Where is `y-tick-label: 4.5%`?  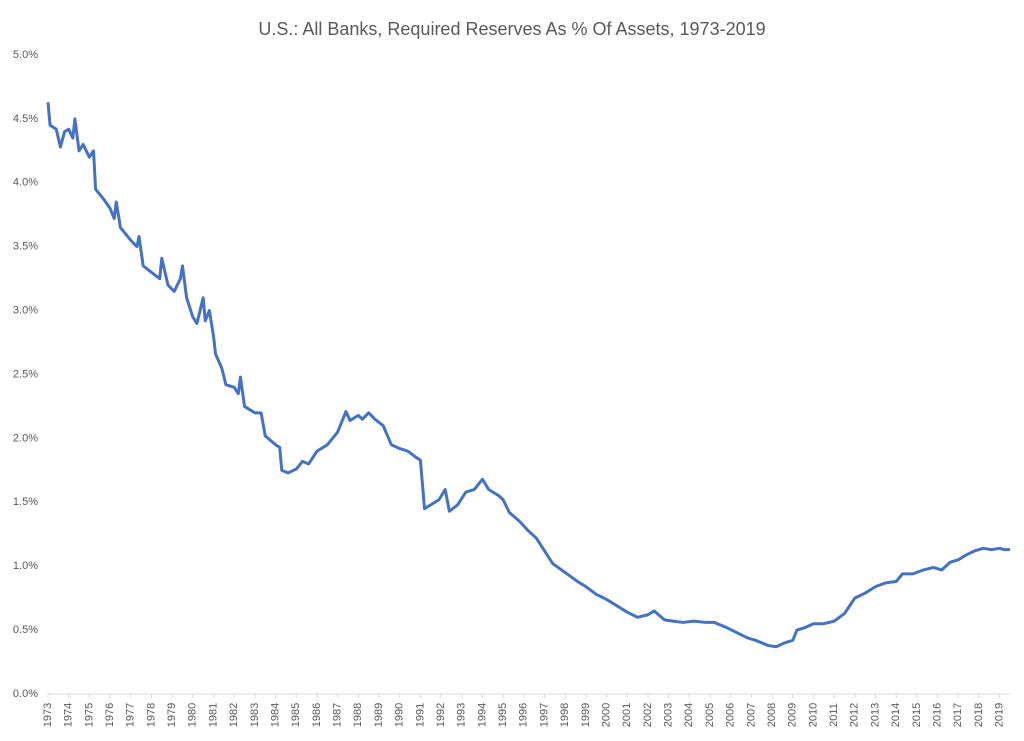
y-tick-label: 4.5% is located at coordinates (25, 119).